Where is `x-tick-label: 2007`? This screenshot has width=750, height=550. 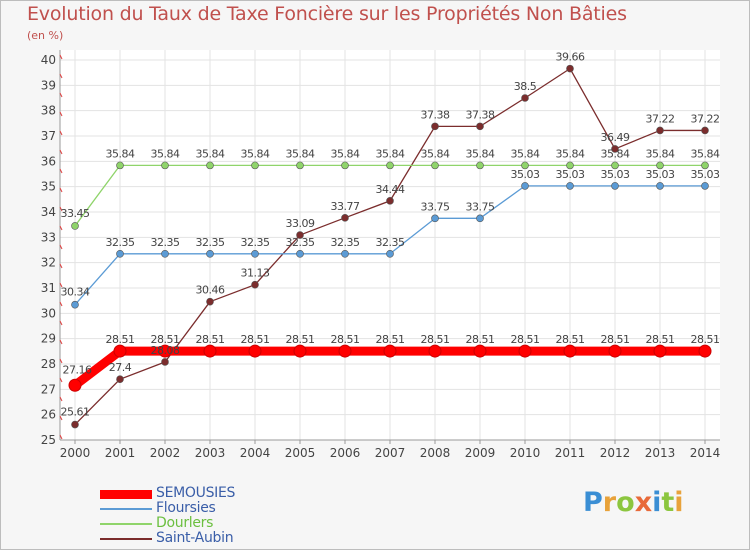
x-tick-label: 2007 is located at coordinates (390, 453).